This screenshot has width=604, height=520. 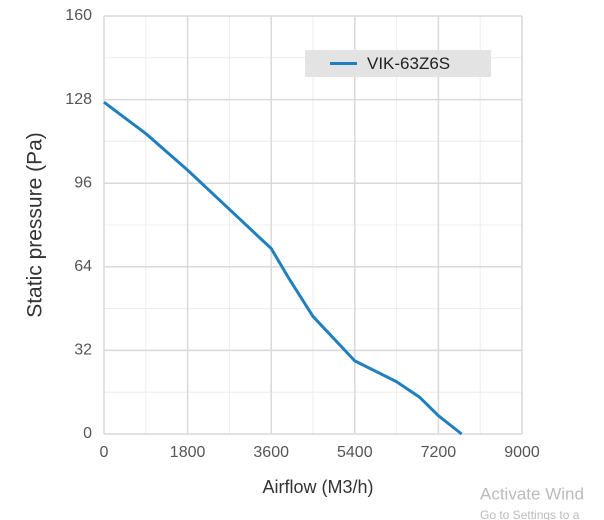 What do you see at coordinates (78, 15) in the screenshot?
I see `y-tick-label: 160` at bounding box center [78, 15].